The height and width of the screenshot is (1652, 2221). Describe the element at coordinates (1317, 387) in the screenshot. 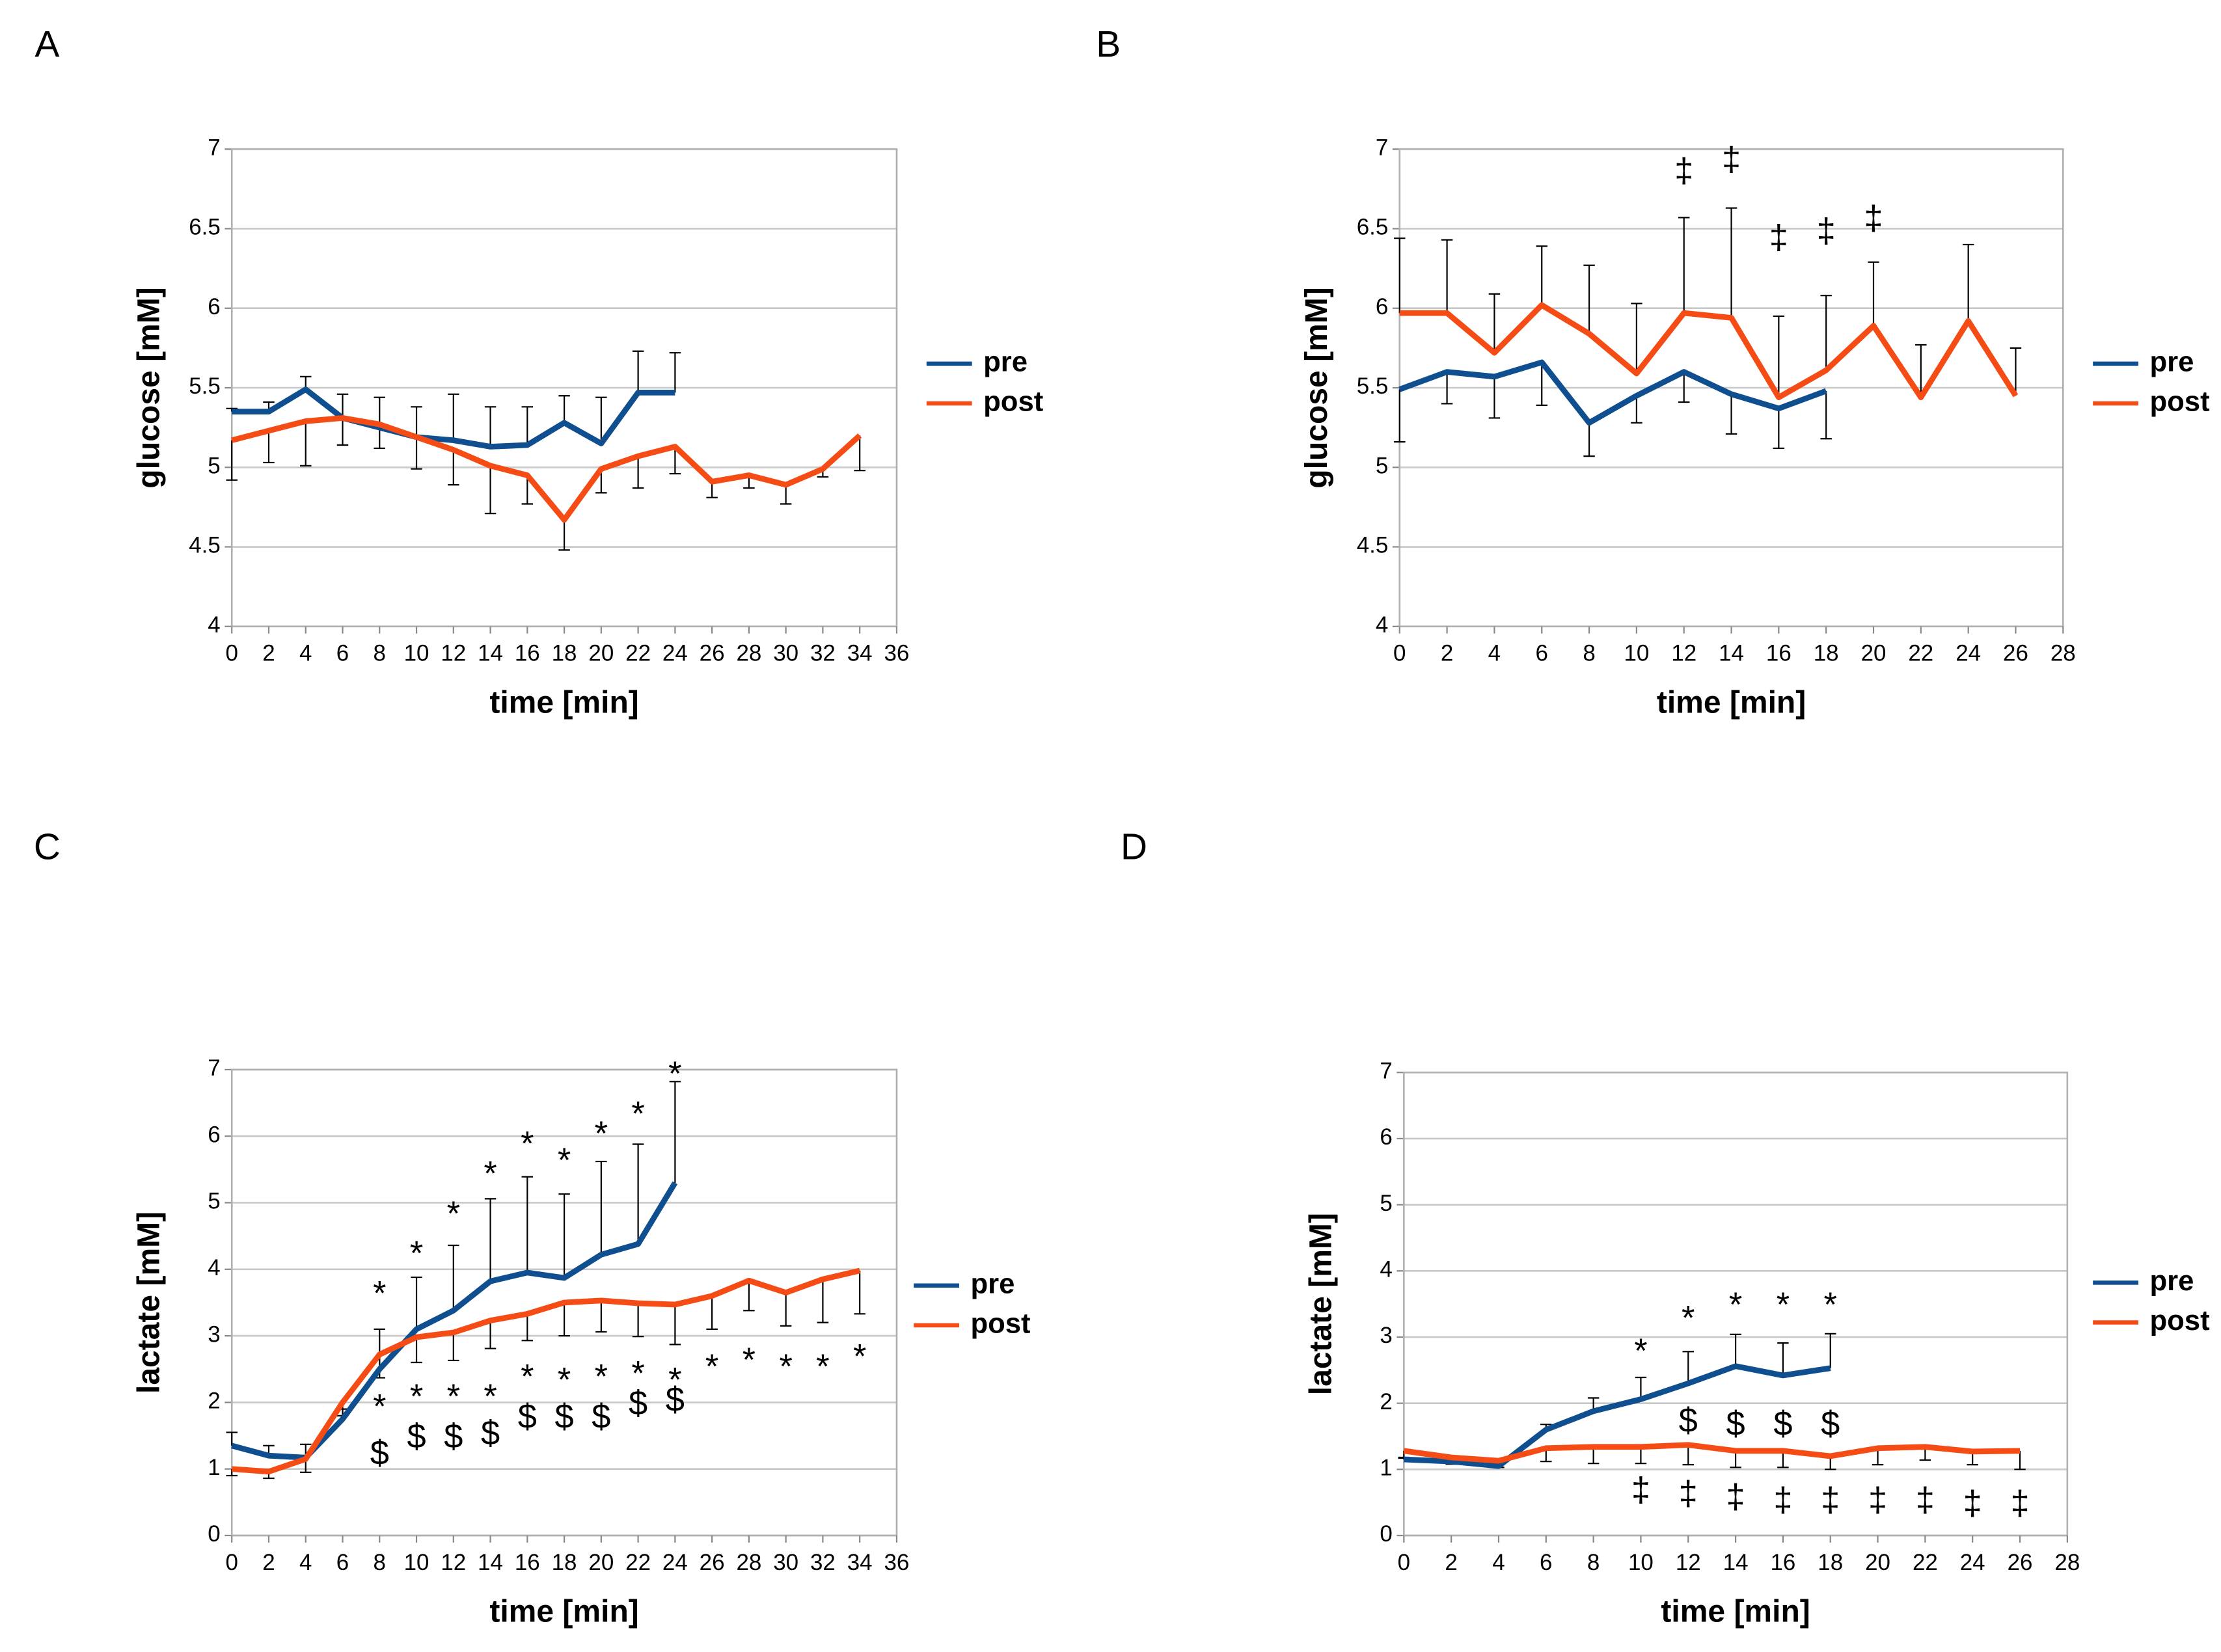

I see `y-axis-title: glucose [mM]` at that location.